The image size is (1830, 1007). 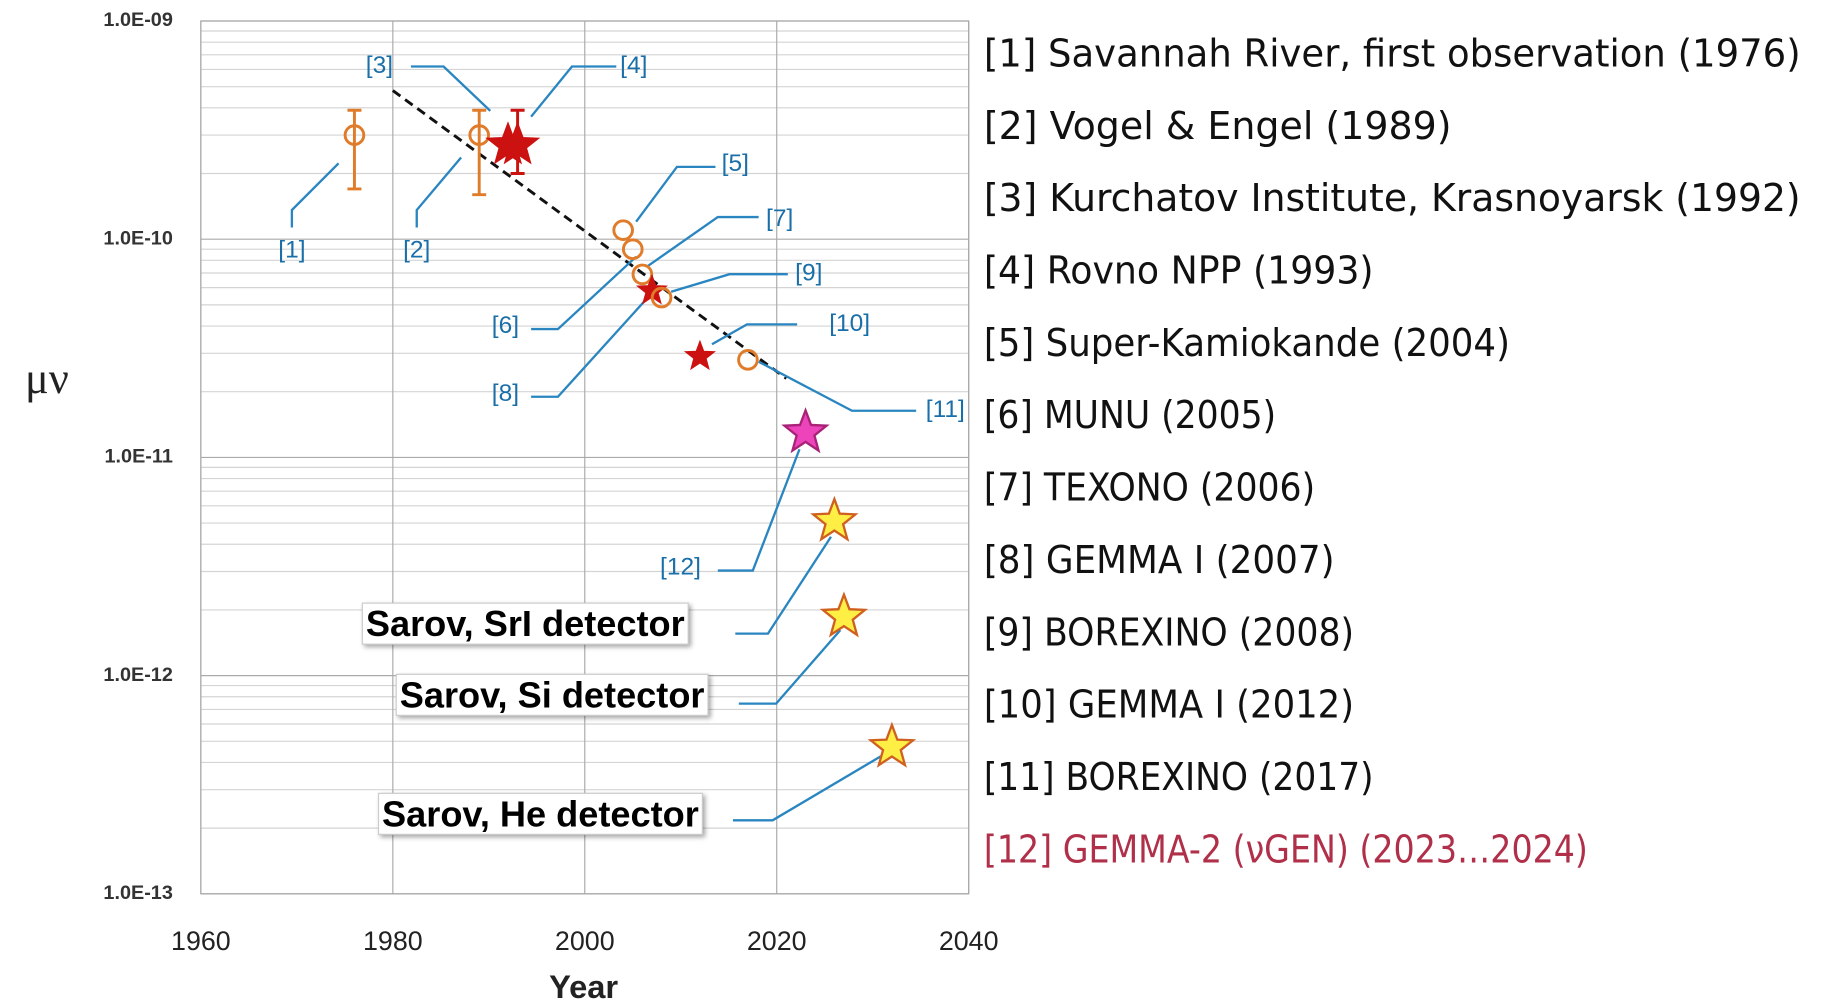 What do you see at coordinates (1130, 415) in the screenshot?
I see `reference-entry: [6] MUNU (2005)` at bounding box center [1130, 415].